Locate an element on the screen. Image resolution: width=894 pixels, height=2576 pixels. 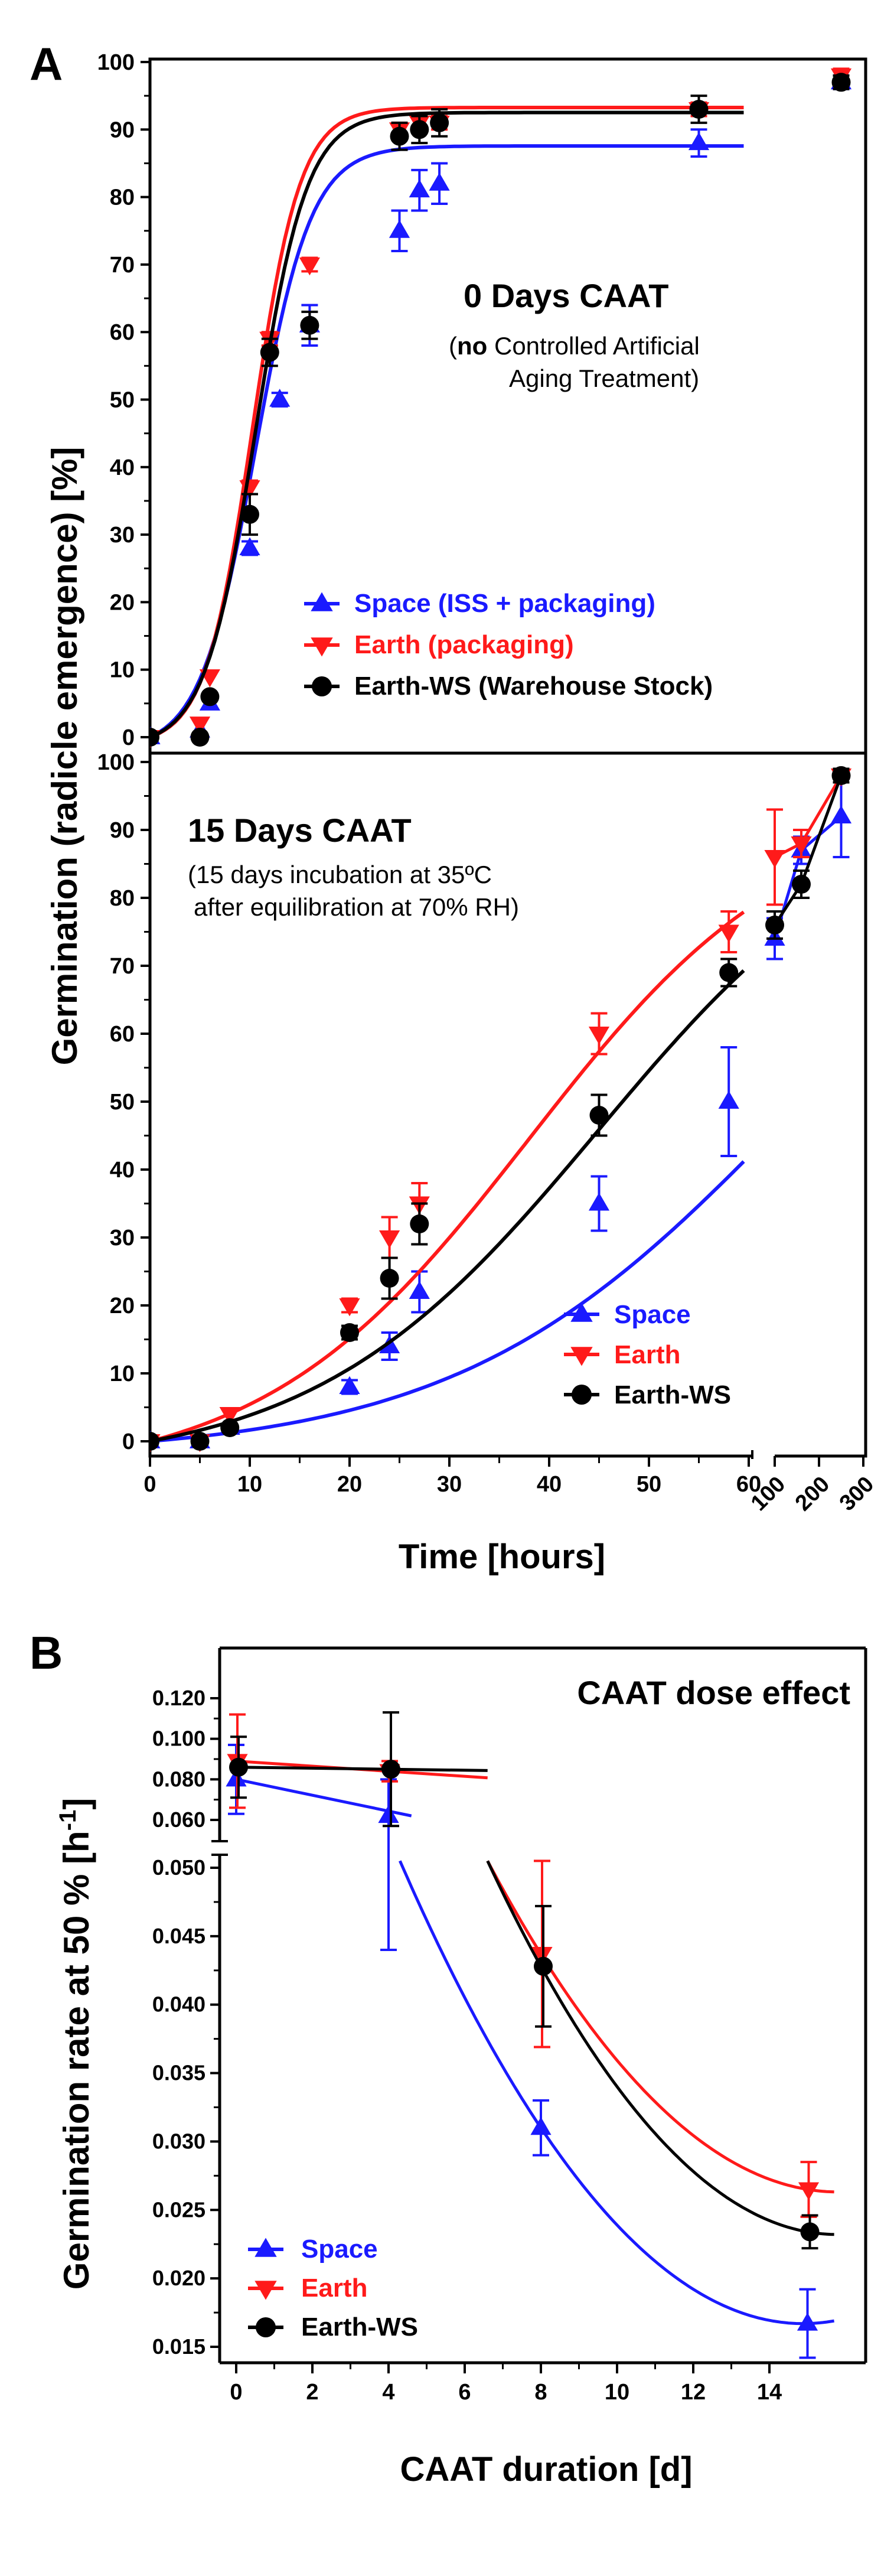
y-tick-label: 60 is located at coordinates (122, 332).